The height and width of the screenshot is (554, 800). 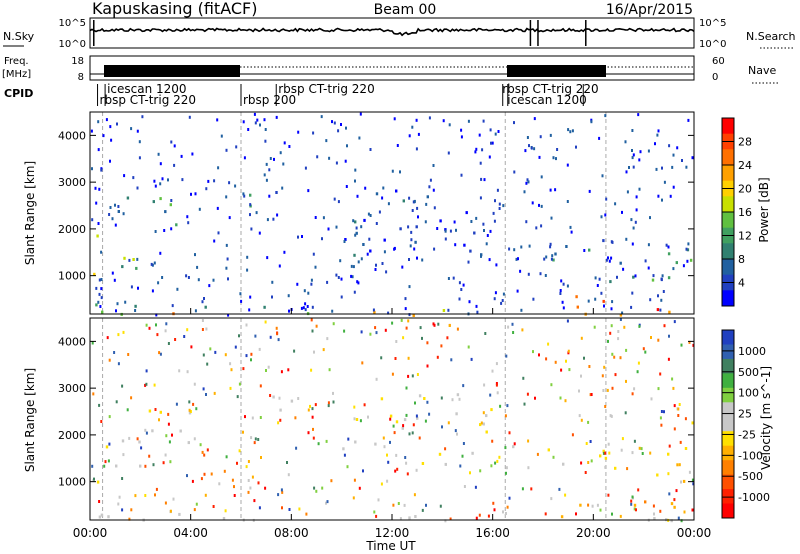 I want to click on y-tick-label: 1000, so click(x=72, y=482).